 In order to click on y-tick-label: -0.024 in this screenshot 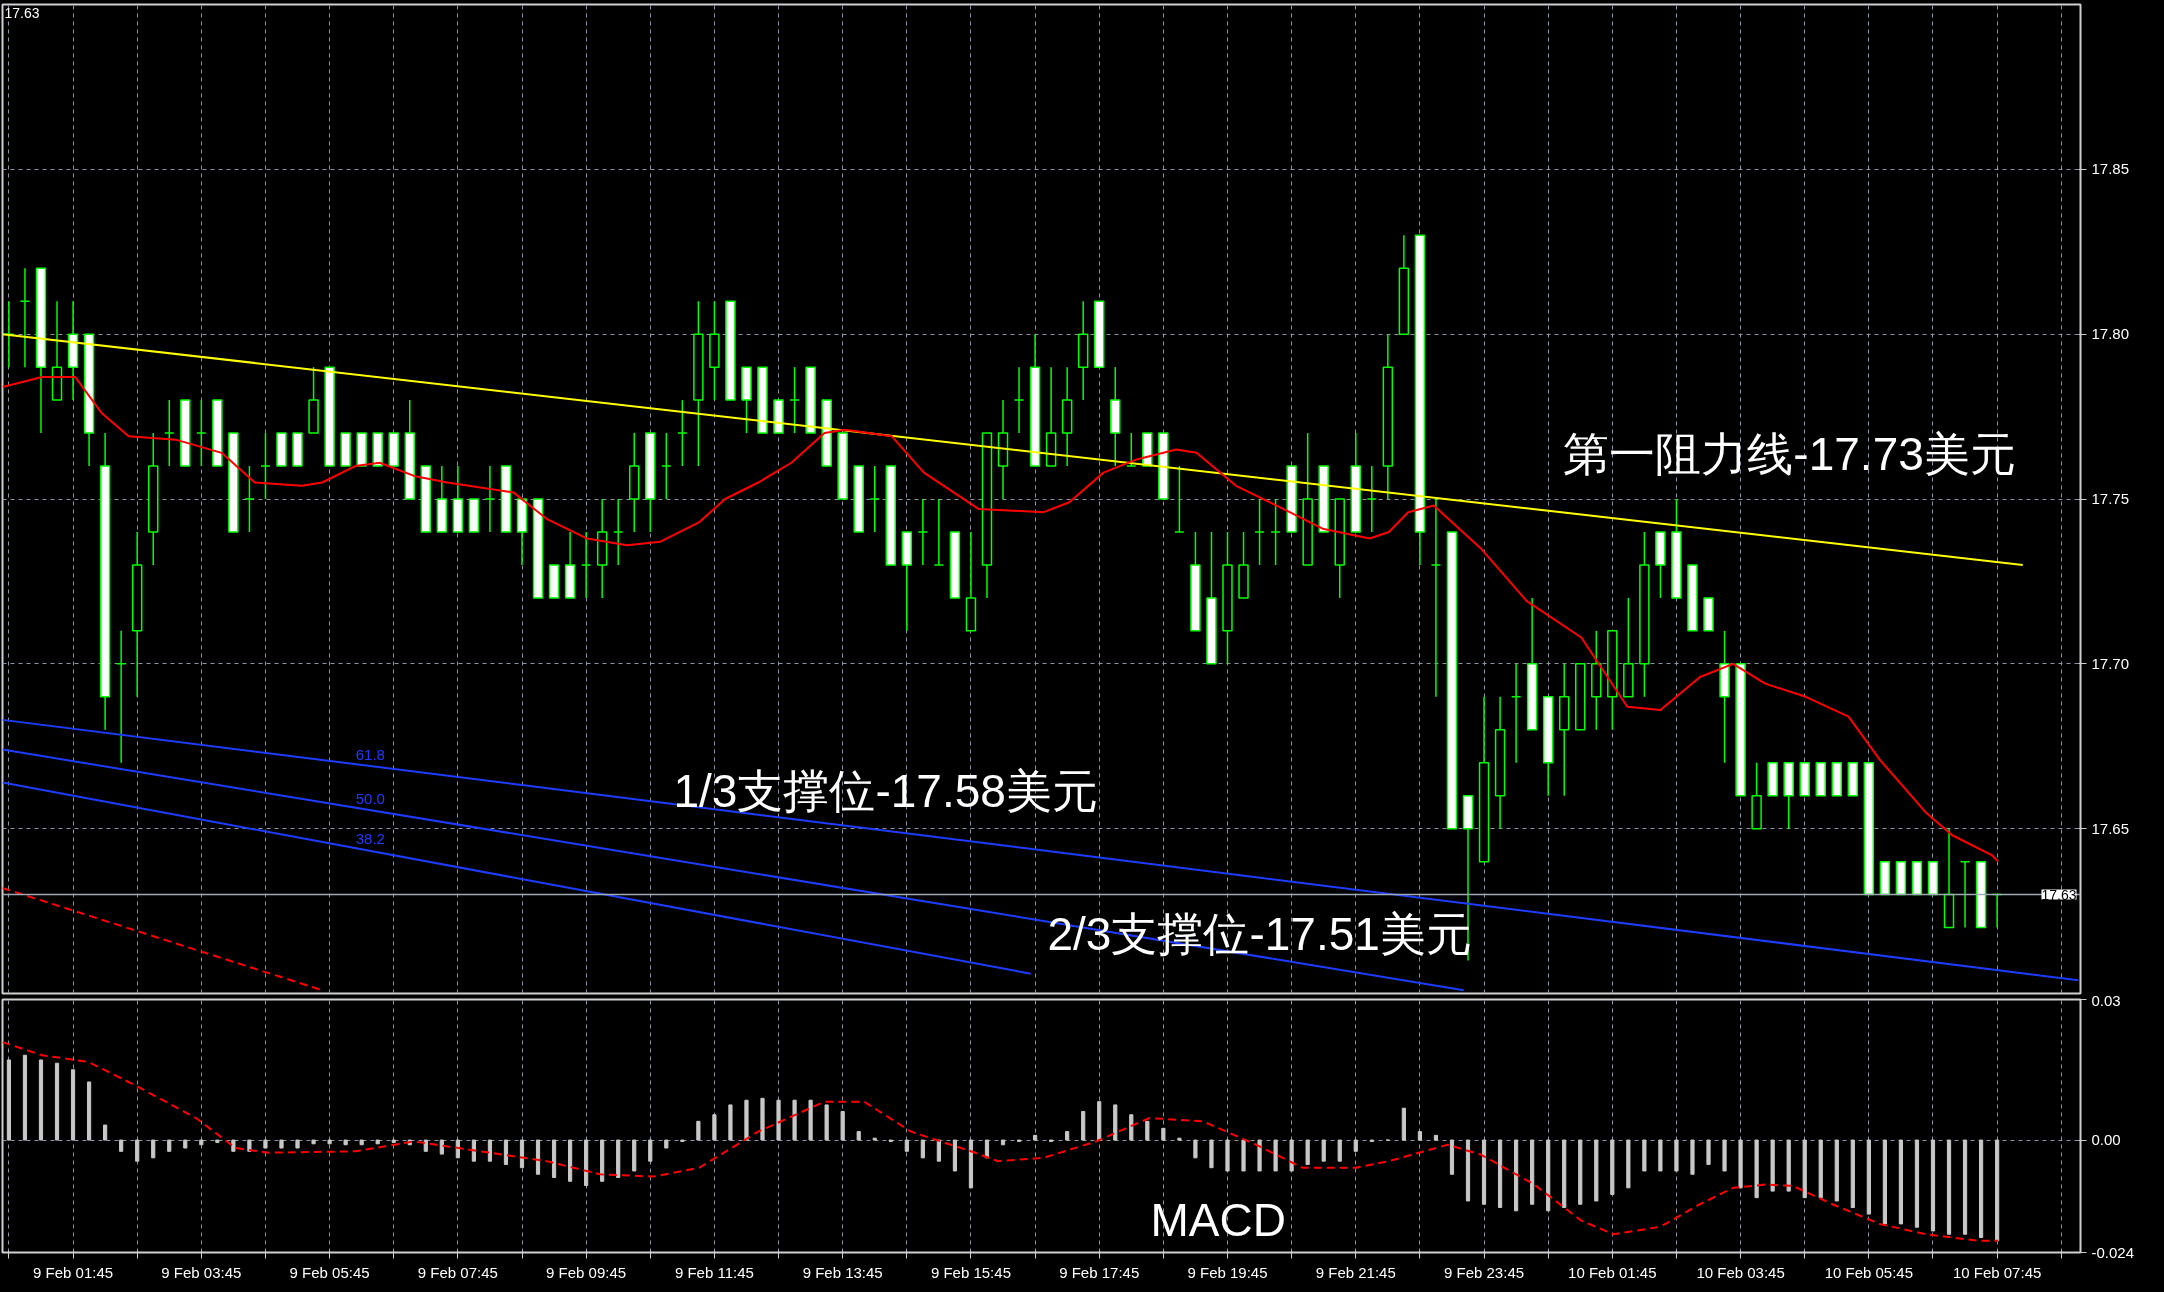, I will do `click(2113, 1252)`.